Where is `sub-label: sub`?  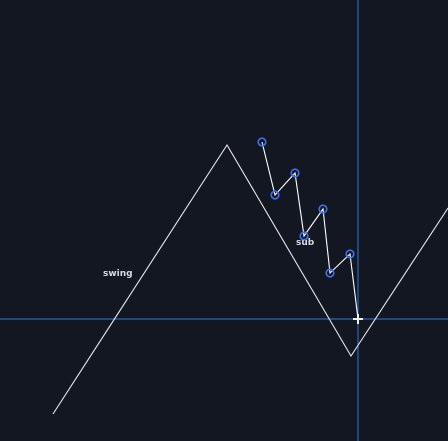 sub-label: sub is located at coordinates (305, 243).